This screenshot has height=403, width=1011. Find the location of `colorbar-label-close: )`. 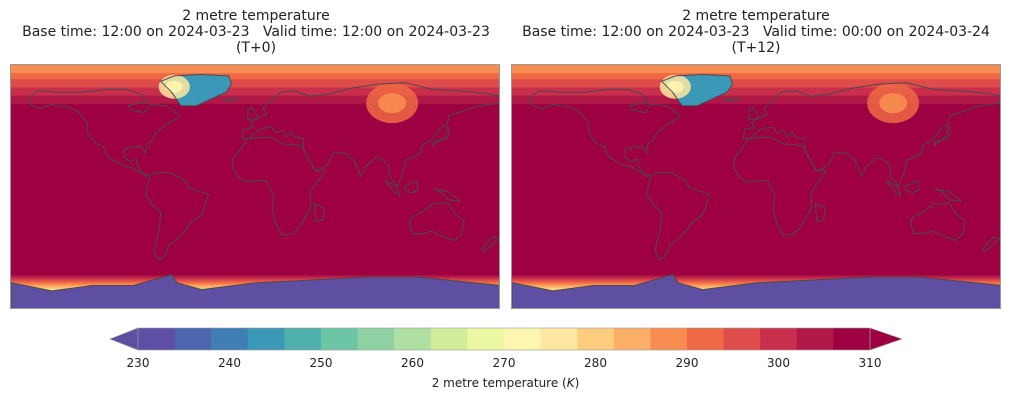

colorbar-label-close: ) is located at coordinates (577, 383).